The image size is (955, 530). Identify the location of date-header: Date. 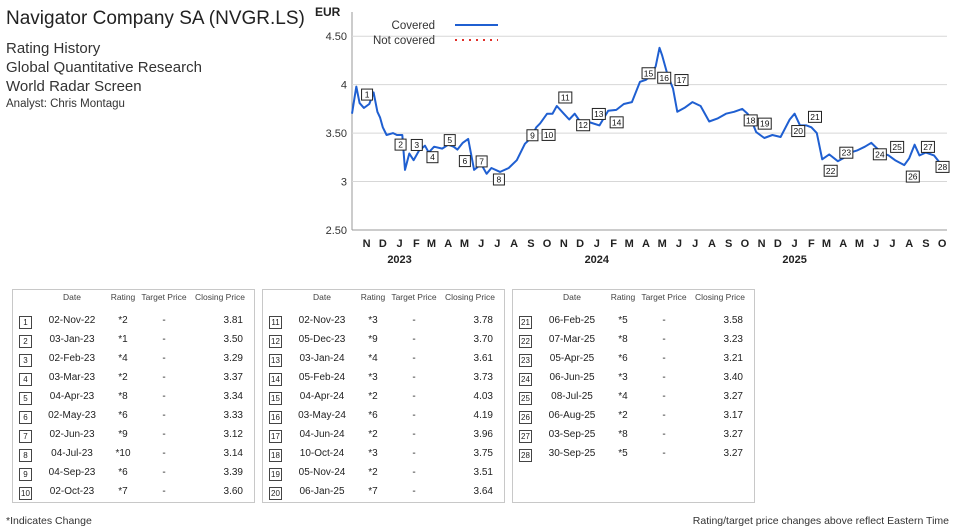
(572, 297).